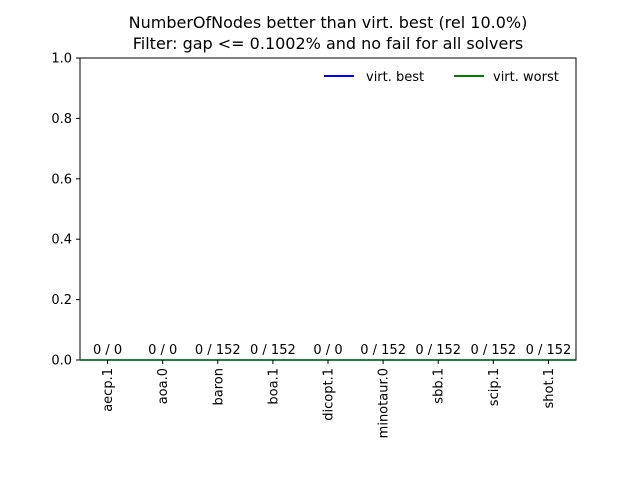  Describe the element at coordinates (384, 403) in the screenshot. I see `x-tick-label: minotaur.0` at that location.